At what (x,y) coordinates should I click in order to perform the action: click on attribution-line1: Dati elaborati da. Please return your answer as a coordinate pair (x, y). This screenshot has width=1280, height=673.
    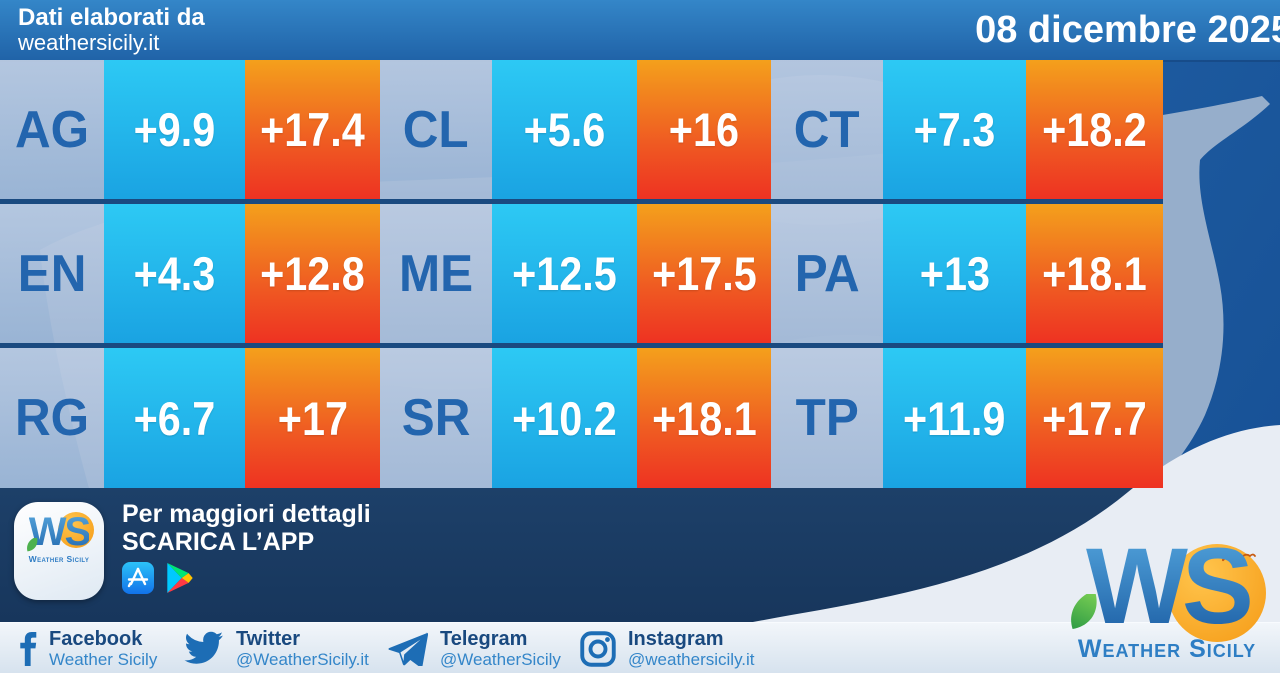
    Looking at the image, I should click on (111, 17).